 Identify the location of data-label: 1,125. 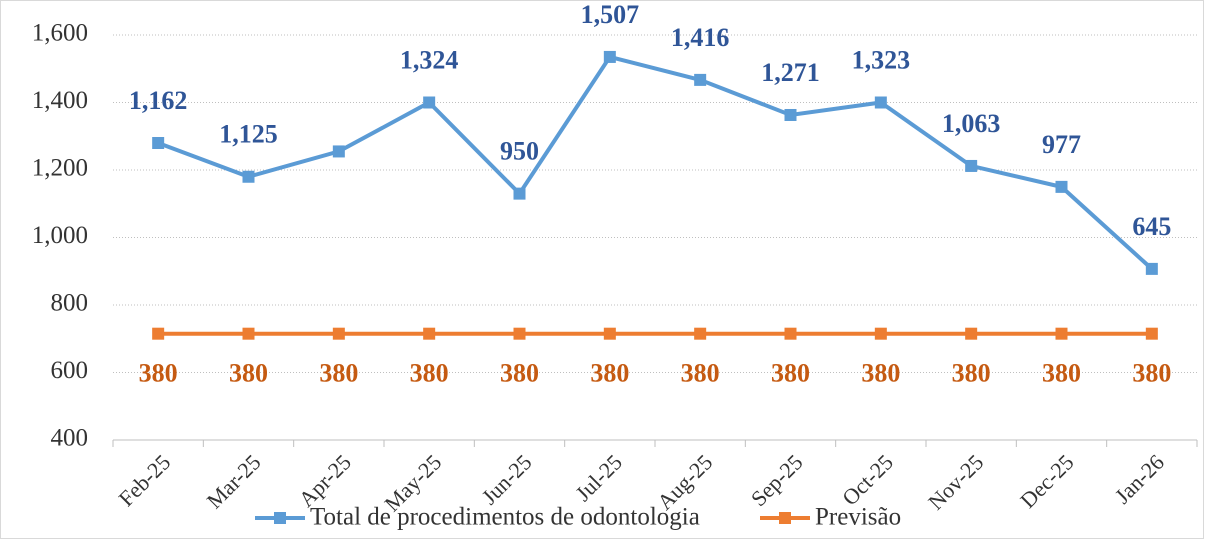
(248, 134).